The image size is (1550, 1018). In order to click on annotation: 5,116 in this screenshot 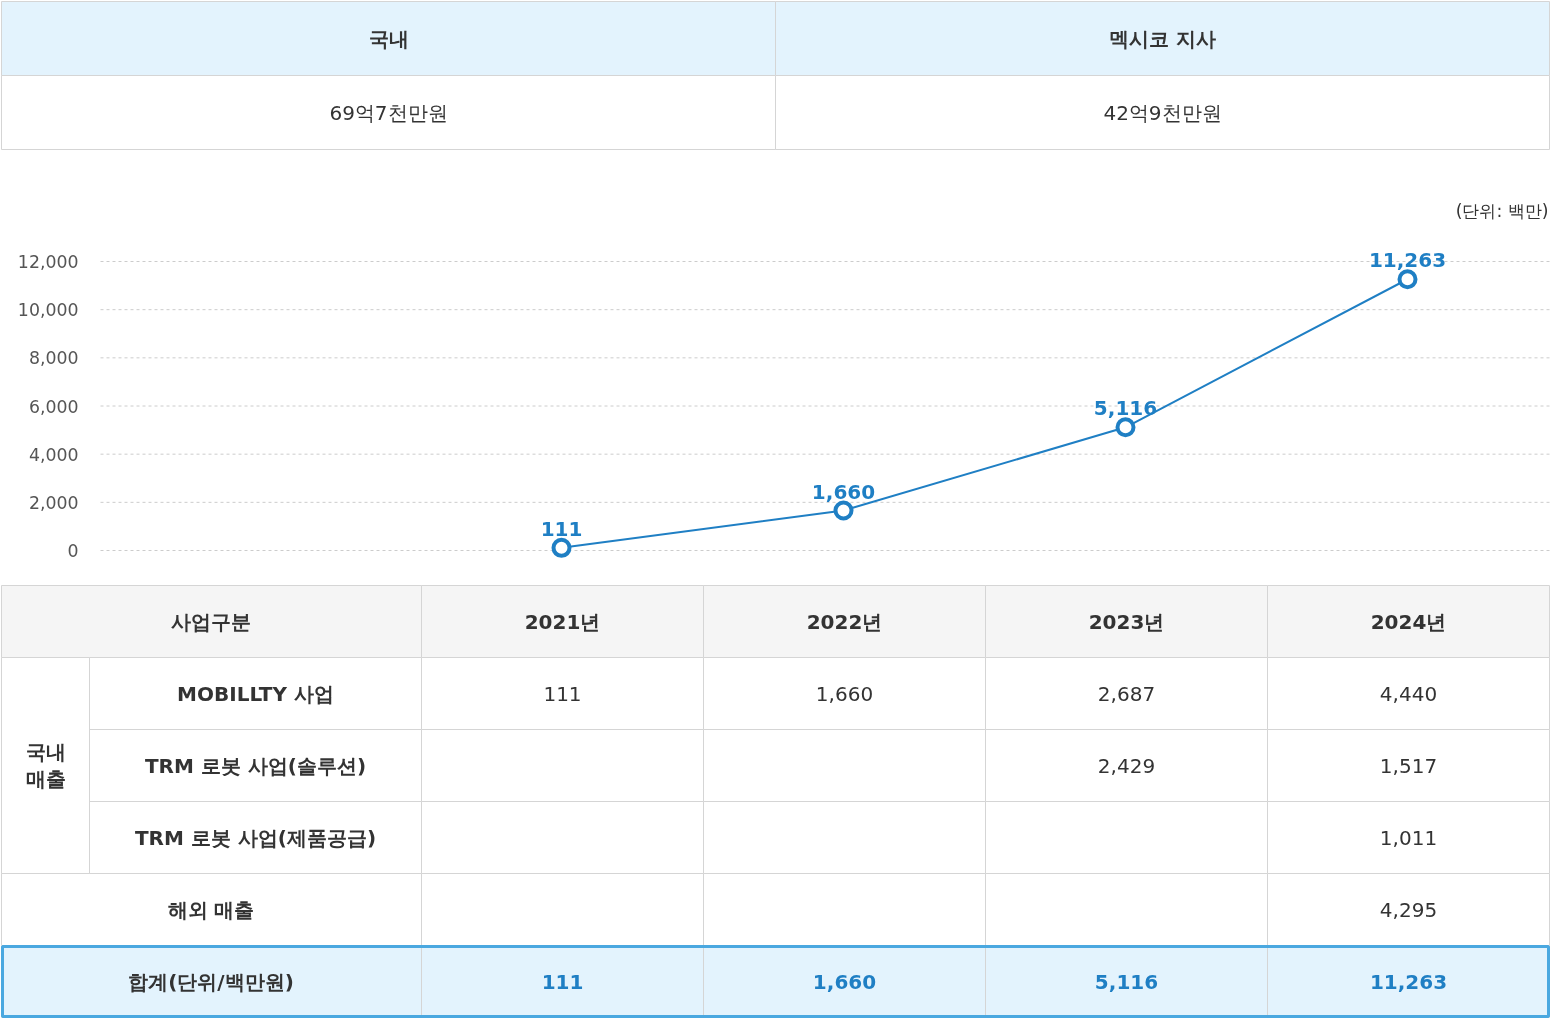, I will do `click(1125, 408)`.